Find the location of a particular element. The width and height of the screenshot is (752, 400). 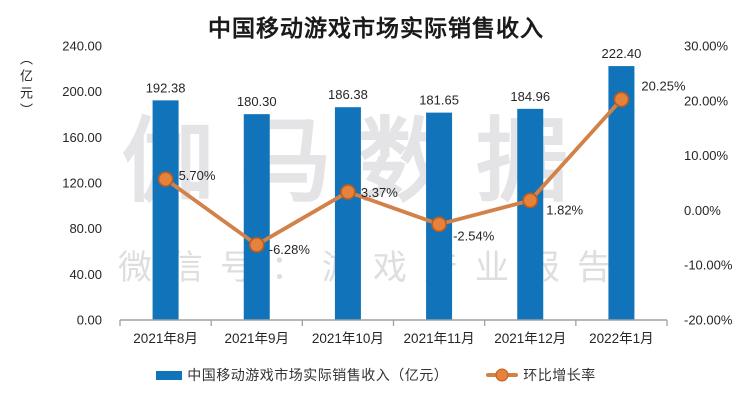

line-value-label: 3.37% is located at coordinates (379, 192).